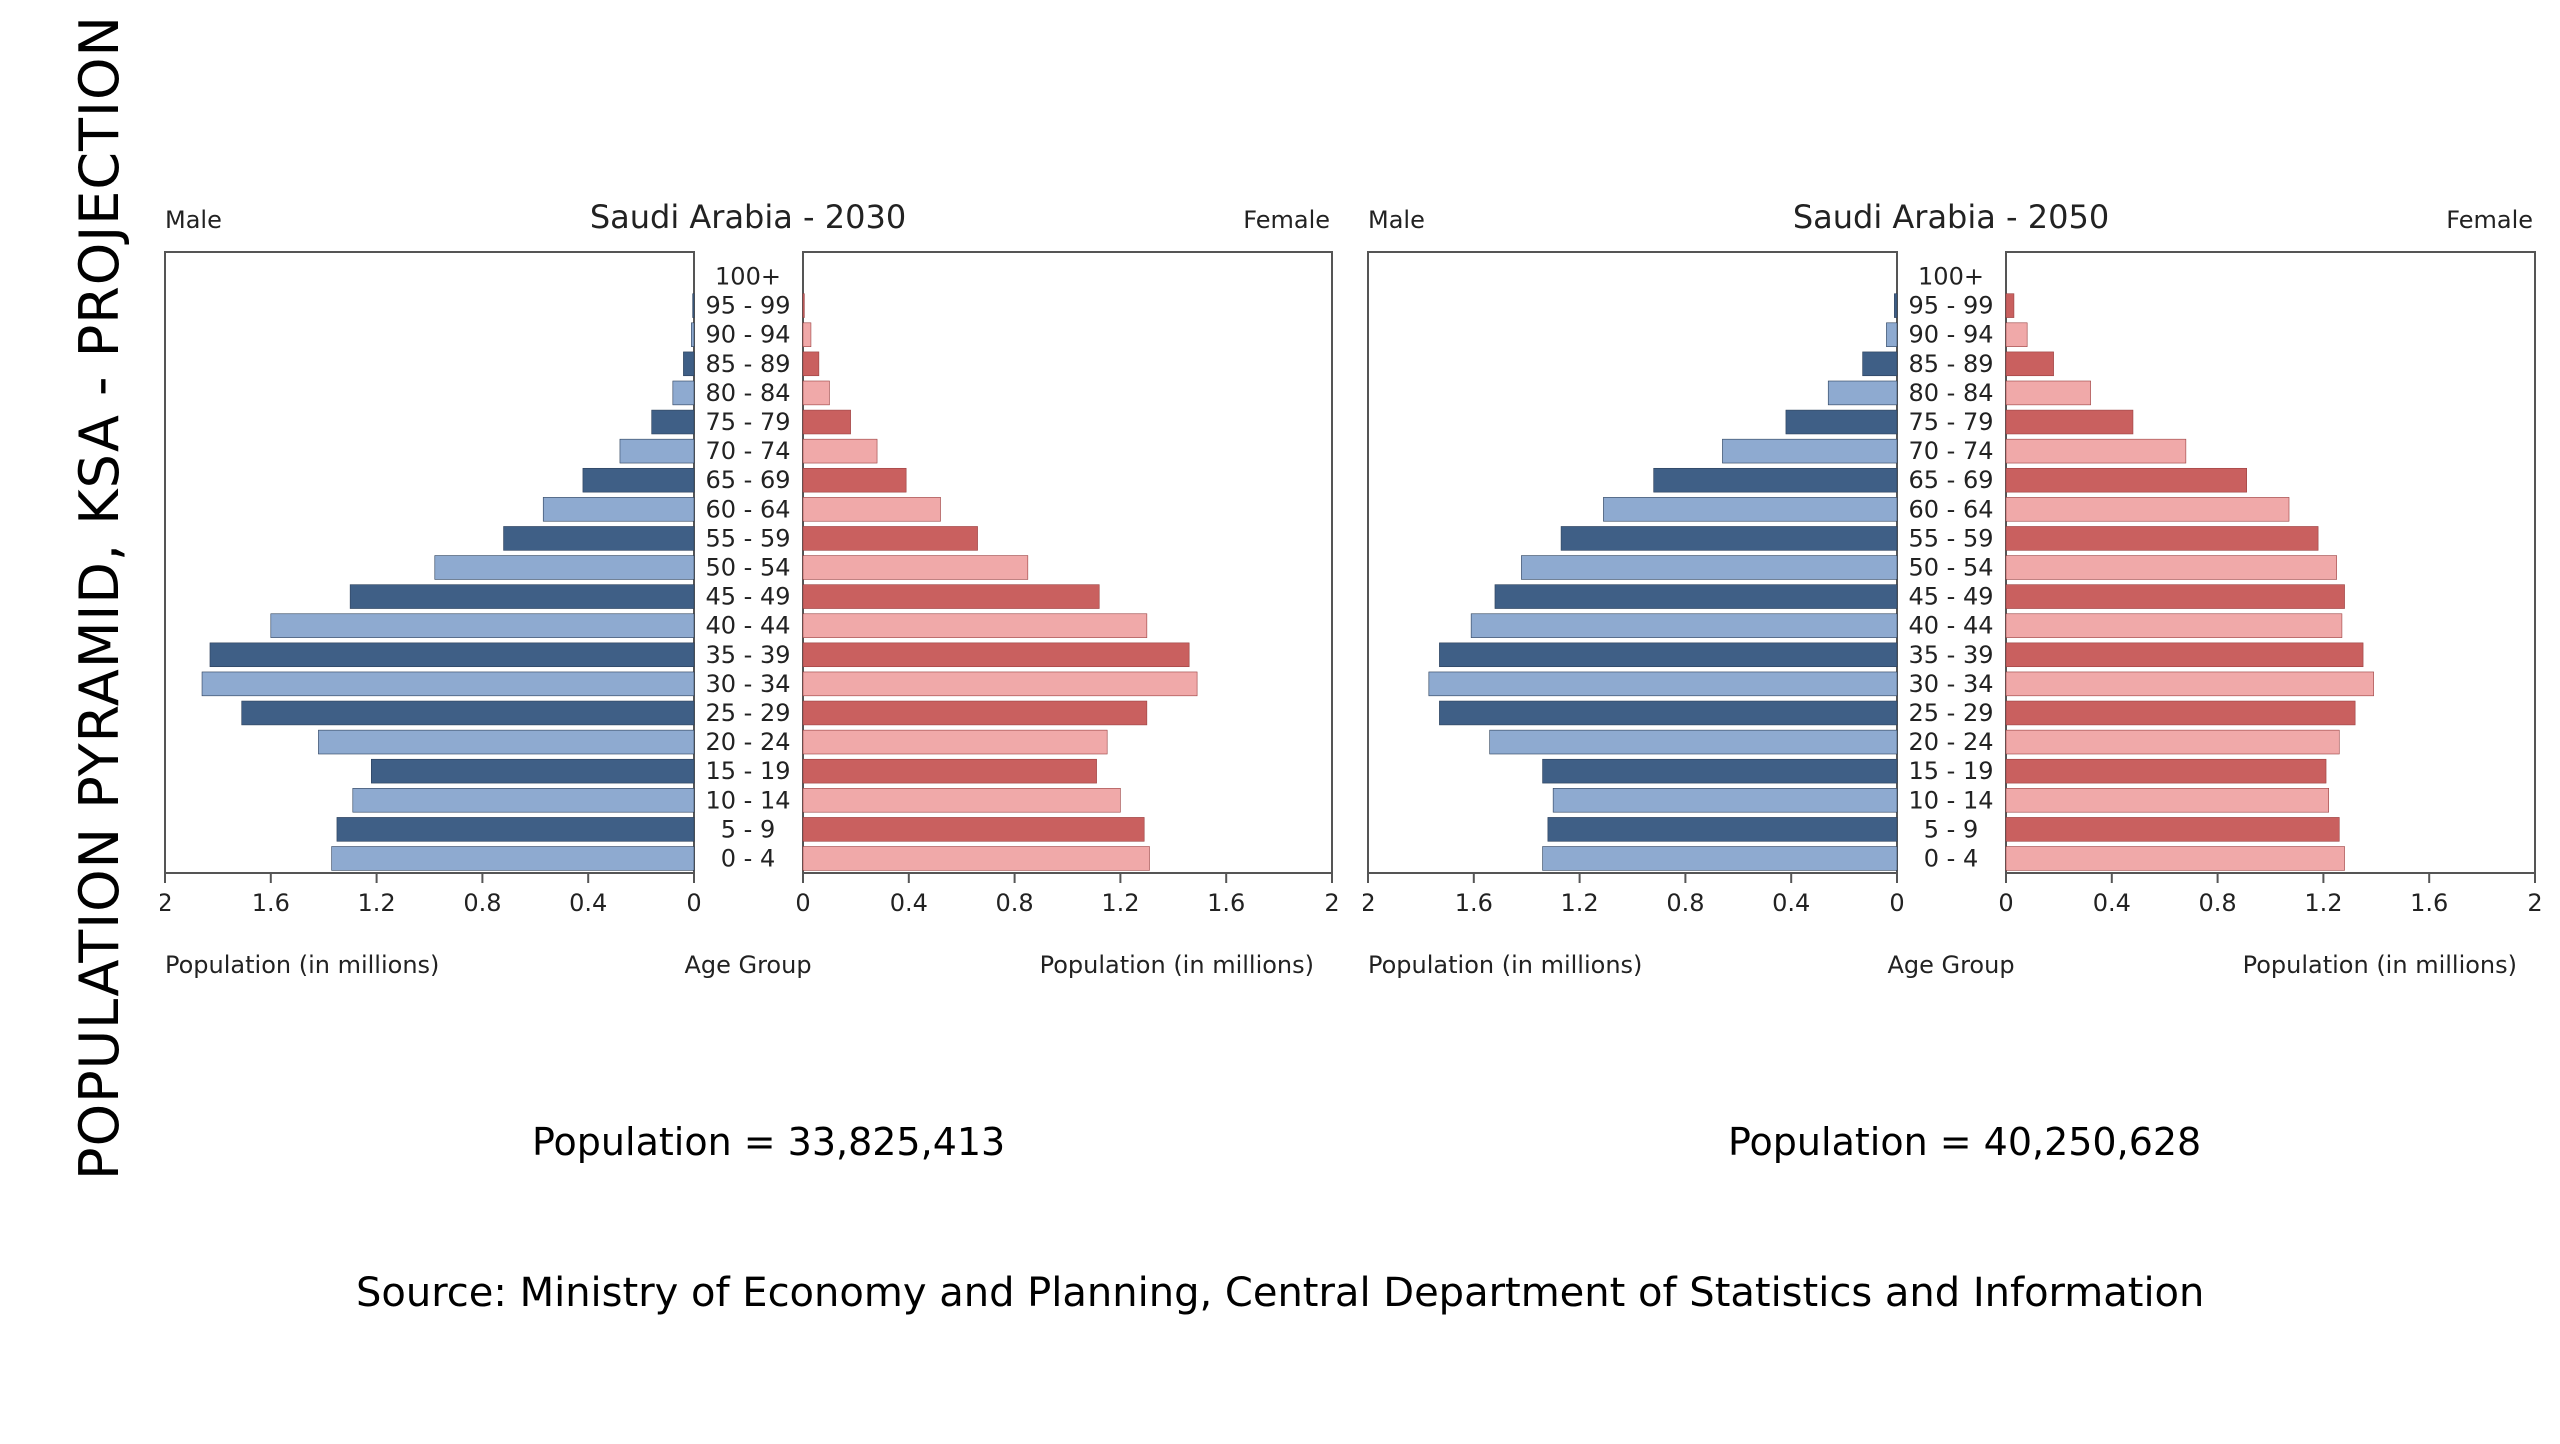 The height and width of the screenshot is (1444, 2560). Describe the element at coordinates (748, 626) in the screenshot. I see `age-group-label: 40 - 44` at that location.